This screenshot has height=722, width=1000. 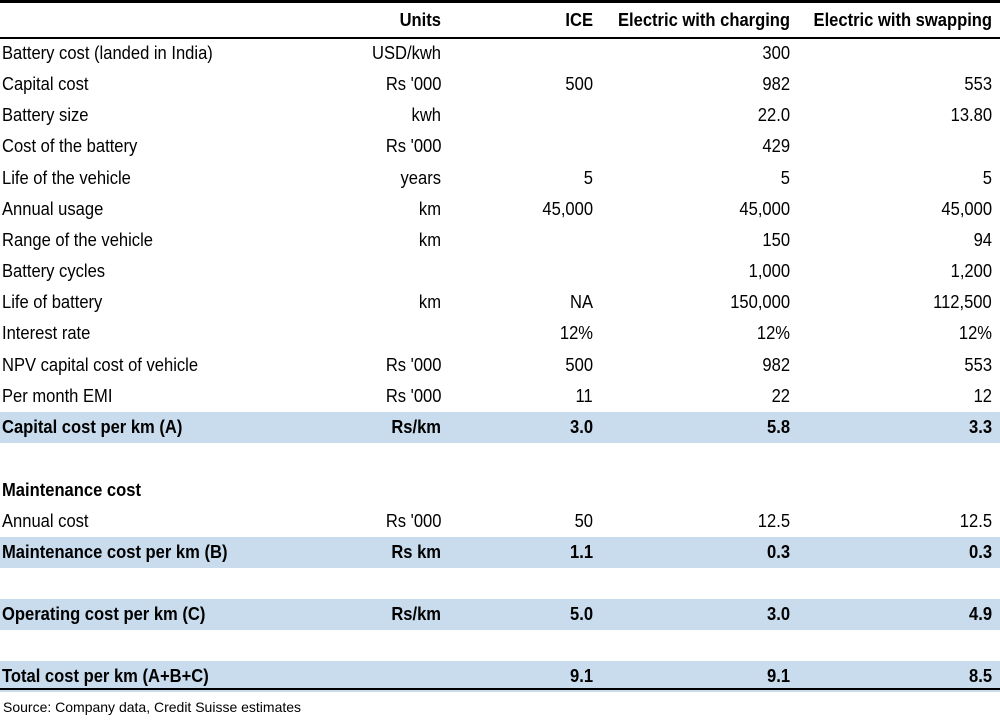 I want to click on row-label: Maintenance cost per km (B), so click(x=115, y=552).